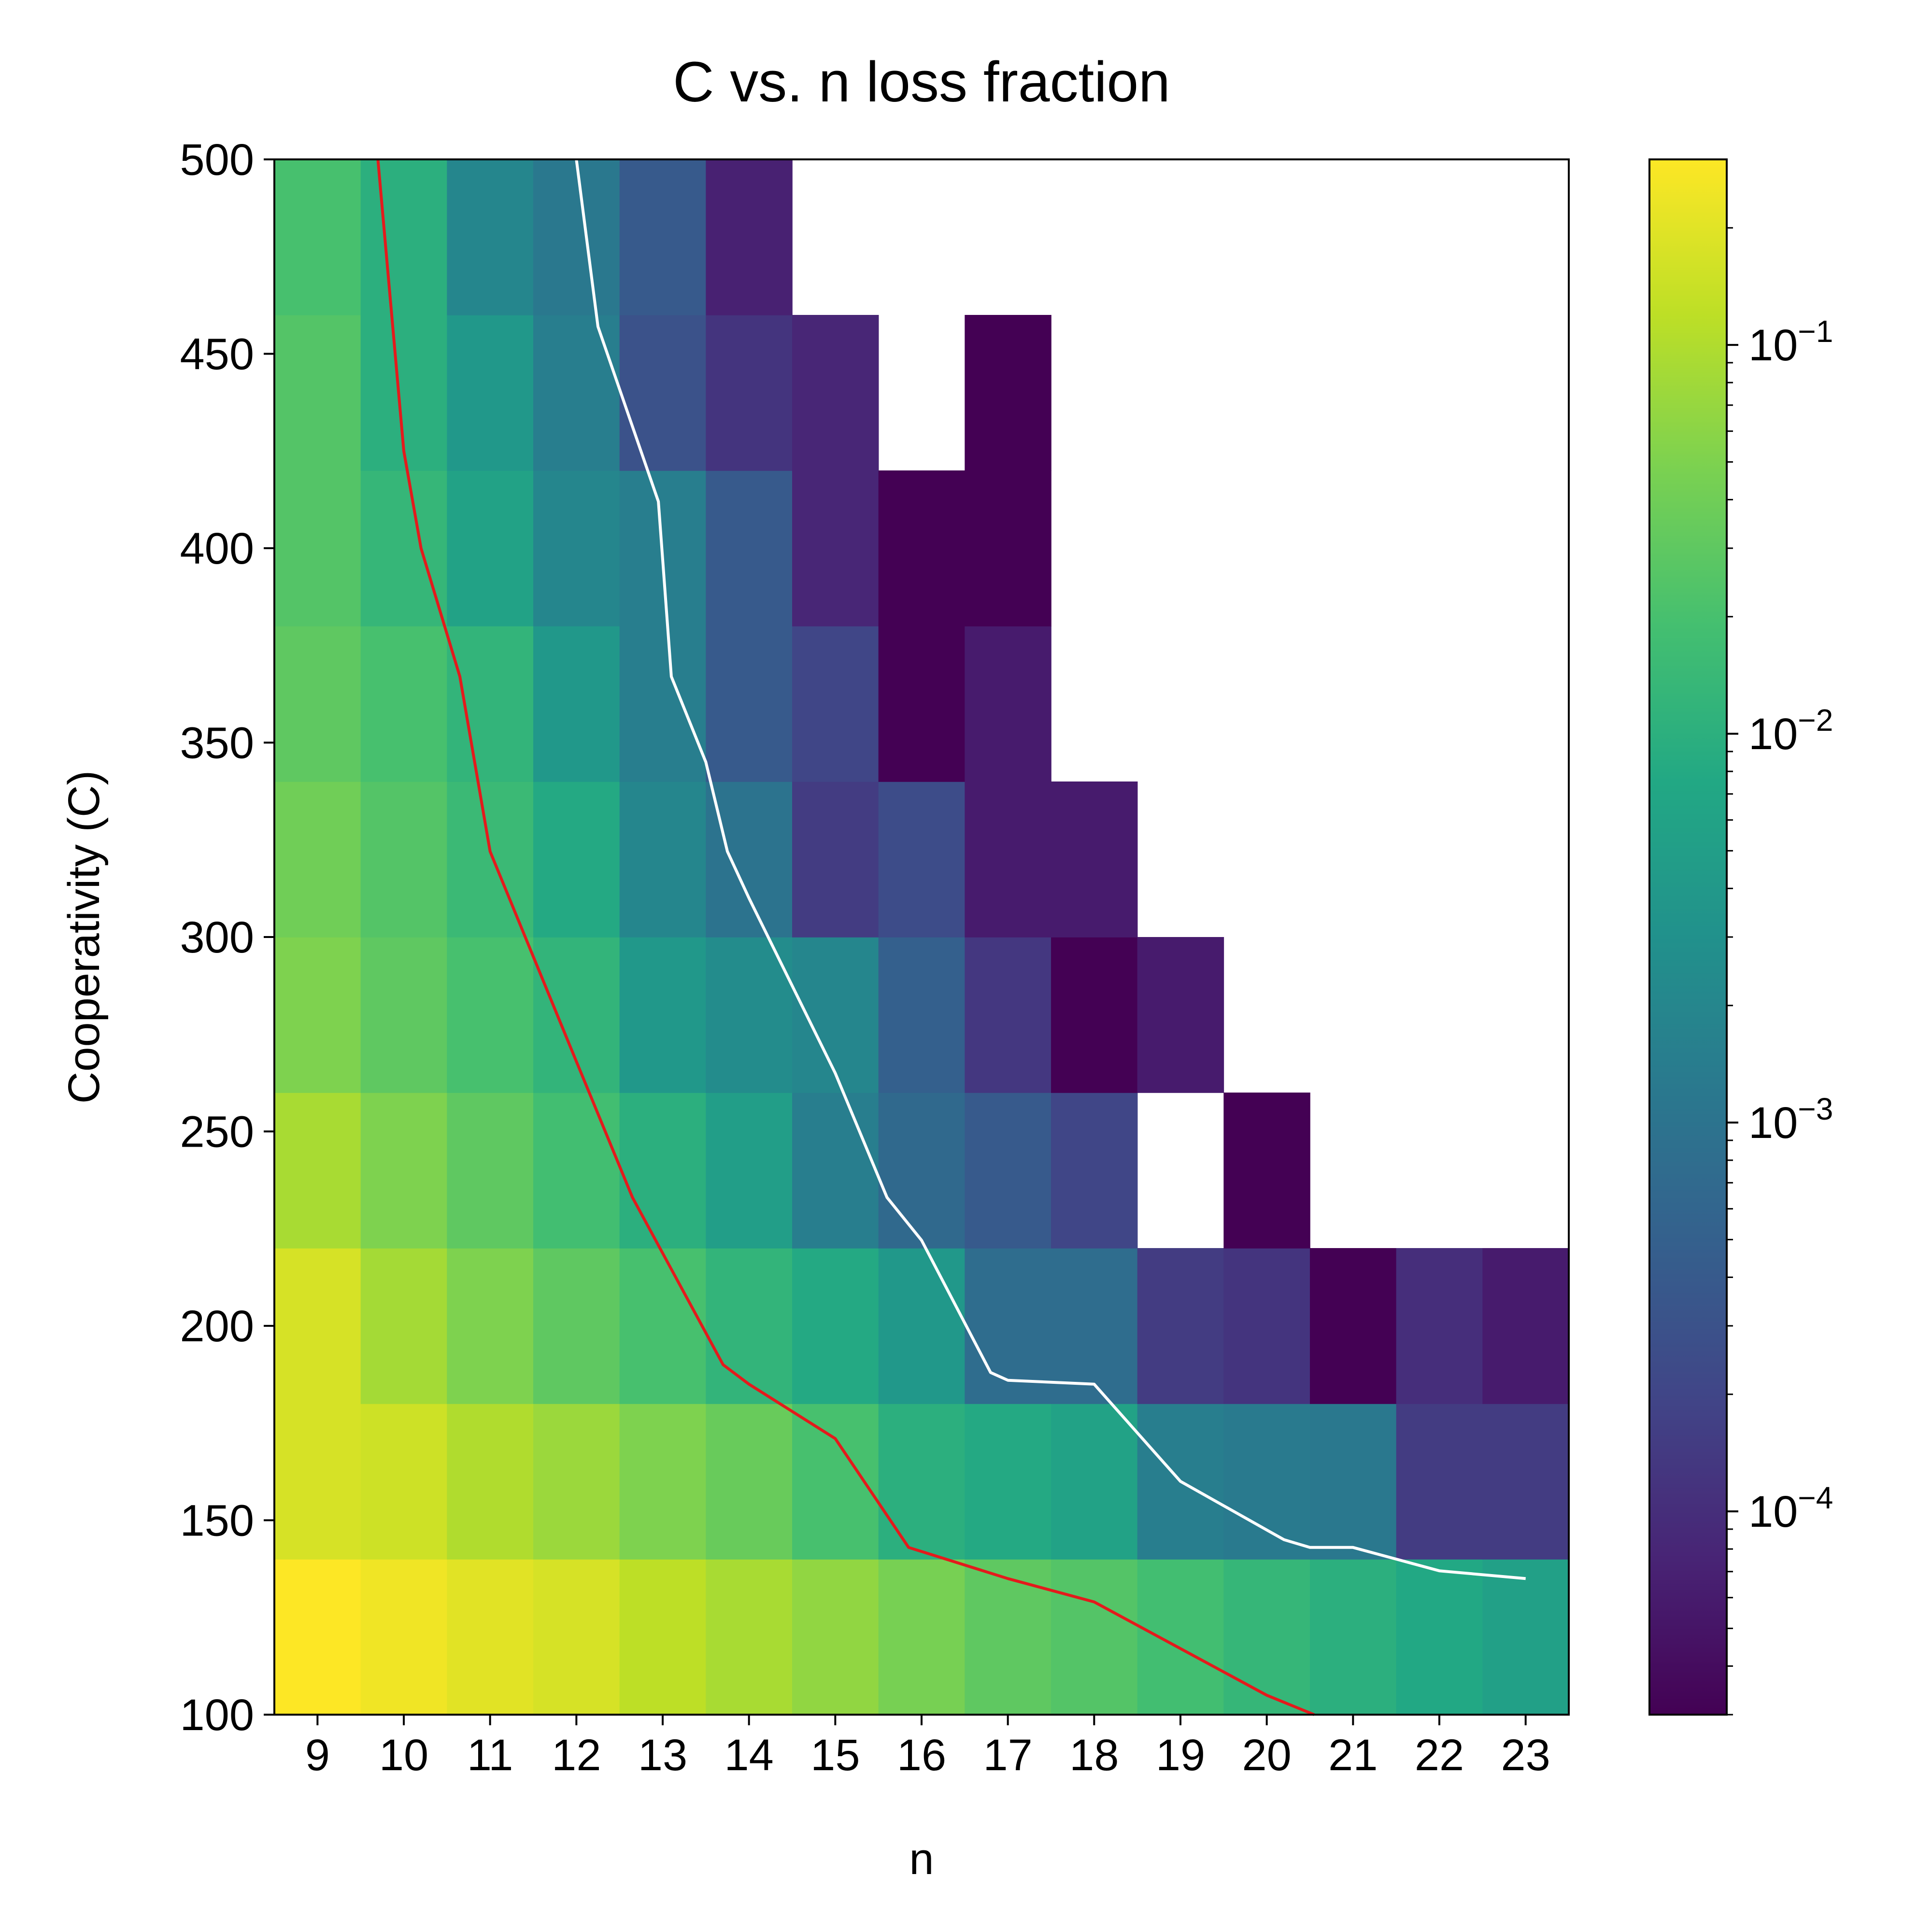  Describe the element at coordinates (921, 82) in the screenshot. I see `chart-title: C vs. n loss fraction` at that location.